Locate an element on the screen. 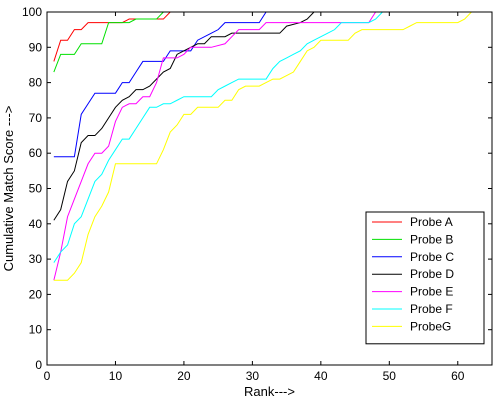  y-tick-label: 50 is located at coordinates (36, 189).